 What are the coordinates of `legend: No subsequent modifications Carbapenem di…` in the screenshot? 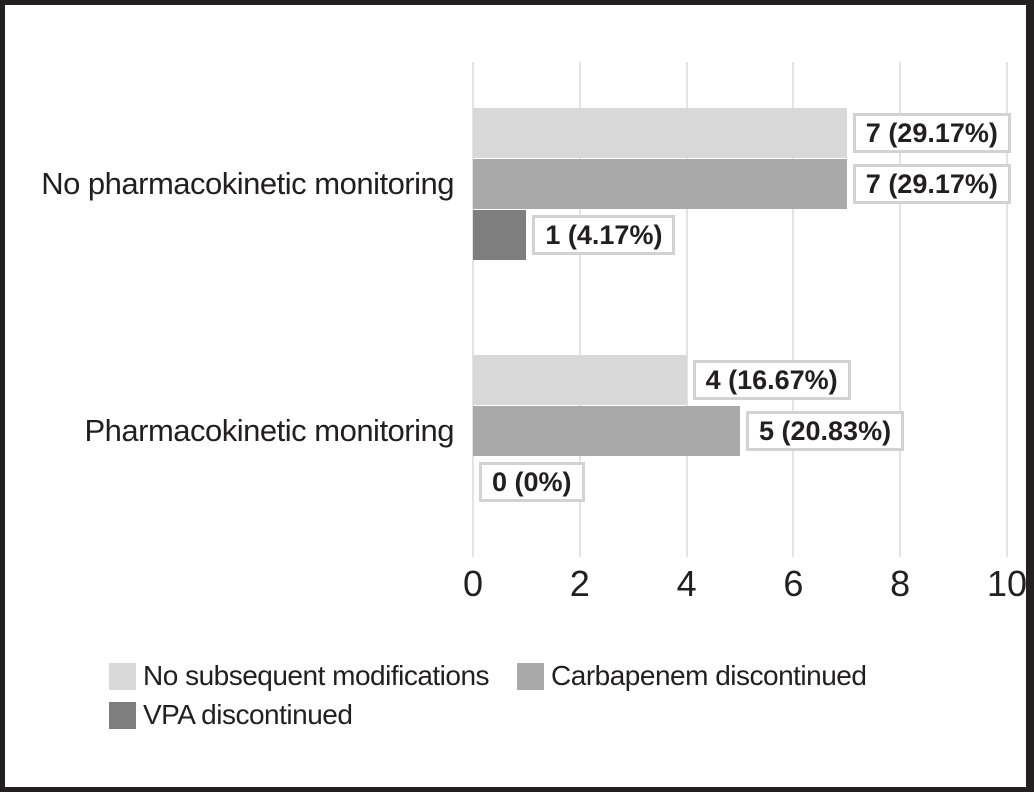 It's located at (529, 695).